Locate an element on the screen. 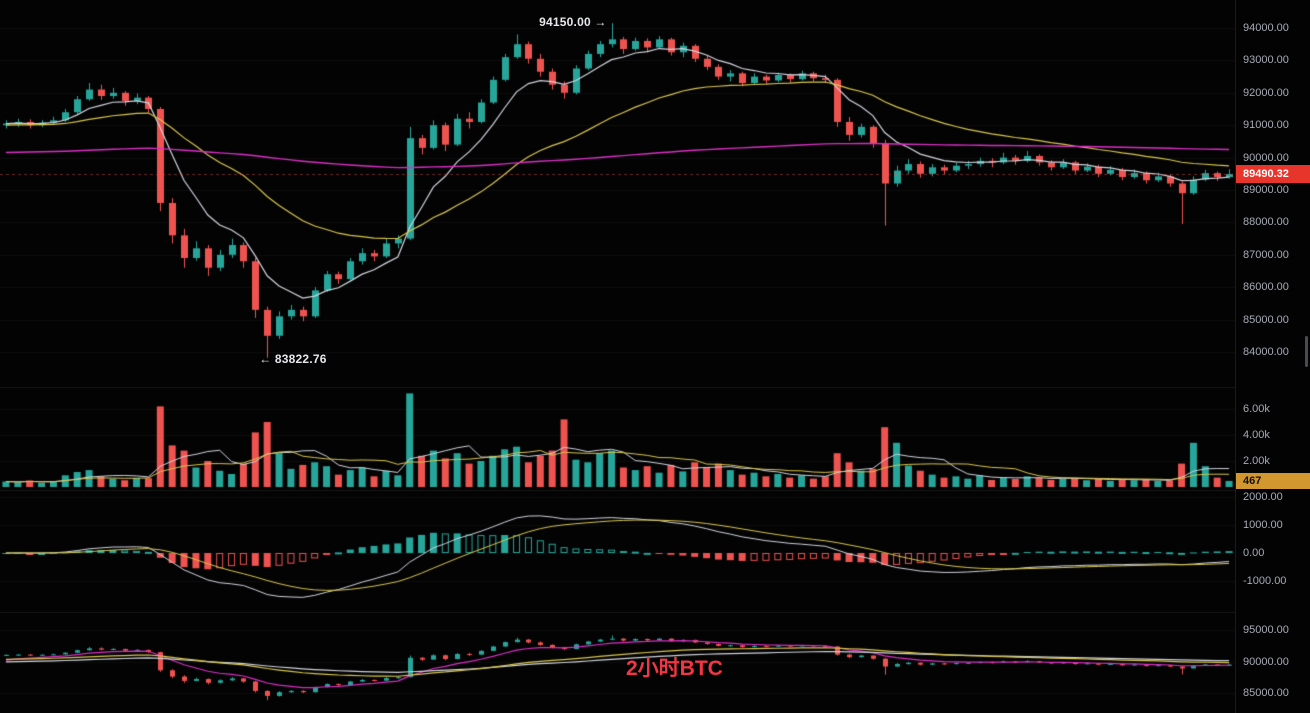 The height and width of the screenshot is (713, 1310). axis-label: 89000.00 is located at coordinates (1266, 189).